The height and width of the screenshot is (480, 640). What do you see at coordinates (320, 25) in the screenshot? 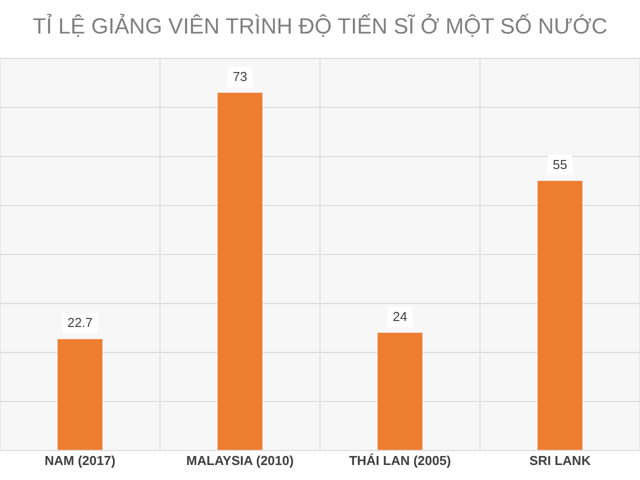
I see `chart-title: TỈ LỆ GIẢNG VIÊN TRÌNH ĐỘ TIẾN SĨ Ở MỘT SỐ NƯỚC` at bounding box center [320, 25].